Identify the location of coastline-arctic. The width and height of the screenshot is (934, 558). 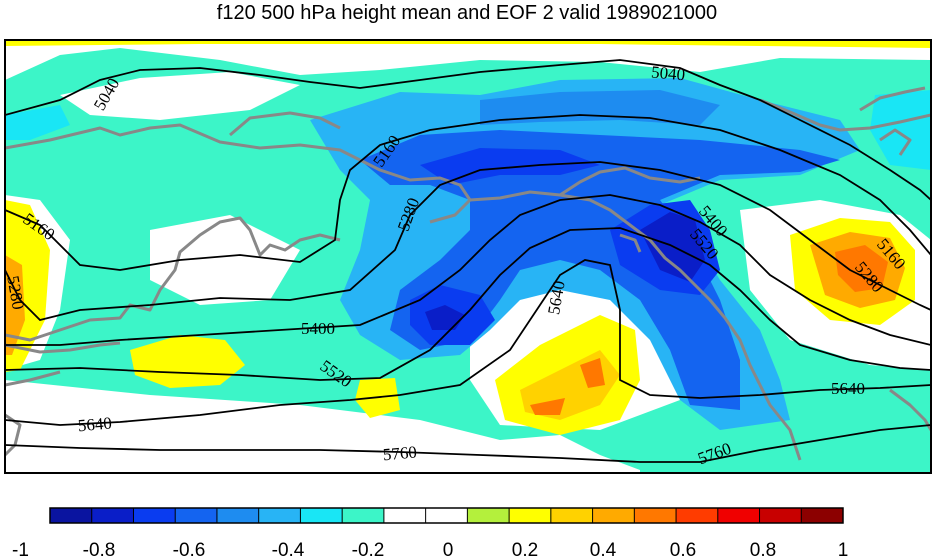
(238, 173).